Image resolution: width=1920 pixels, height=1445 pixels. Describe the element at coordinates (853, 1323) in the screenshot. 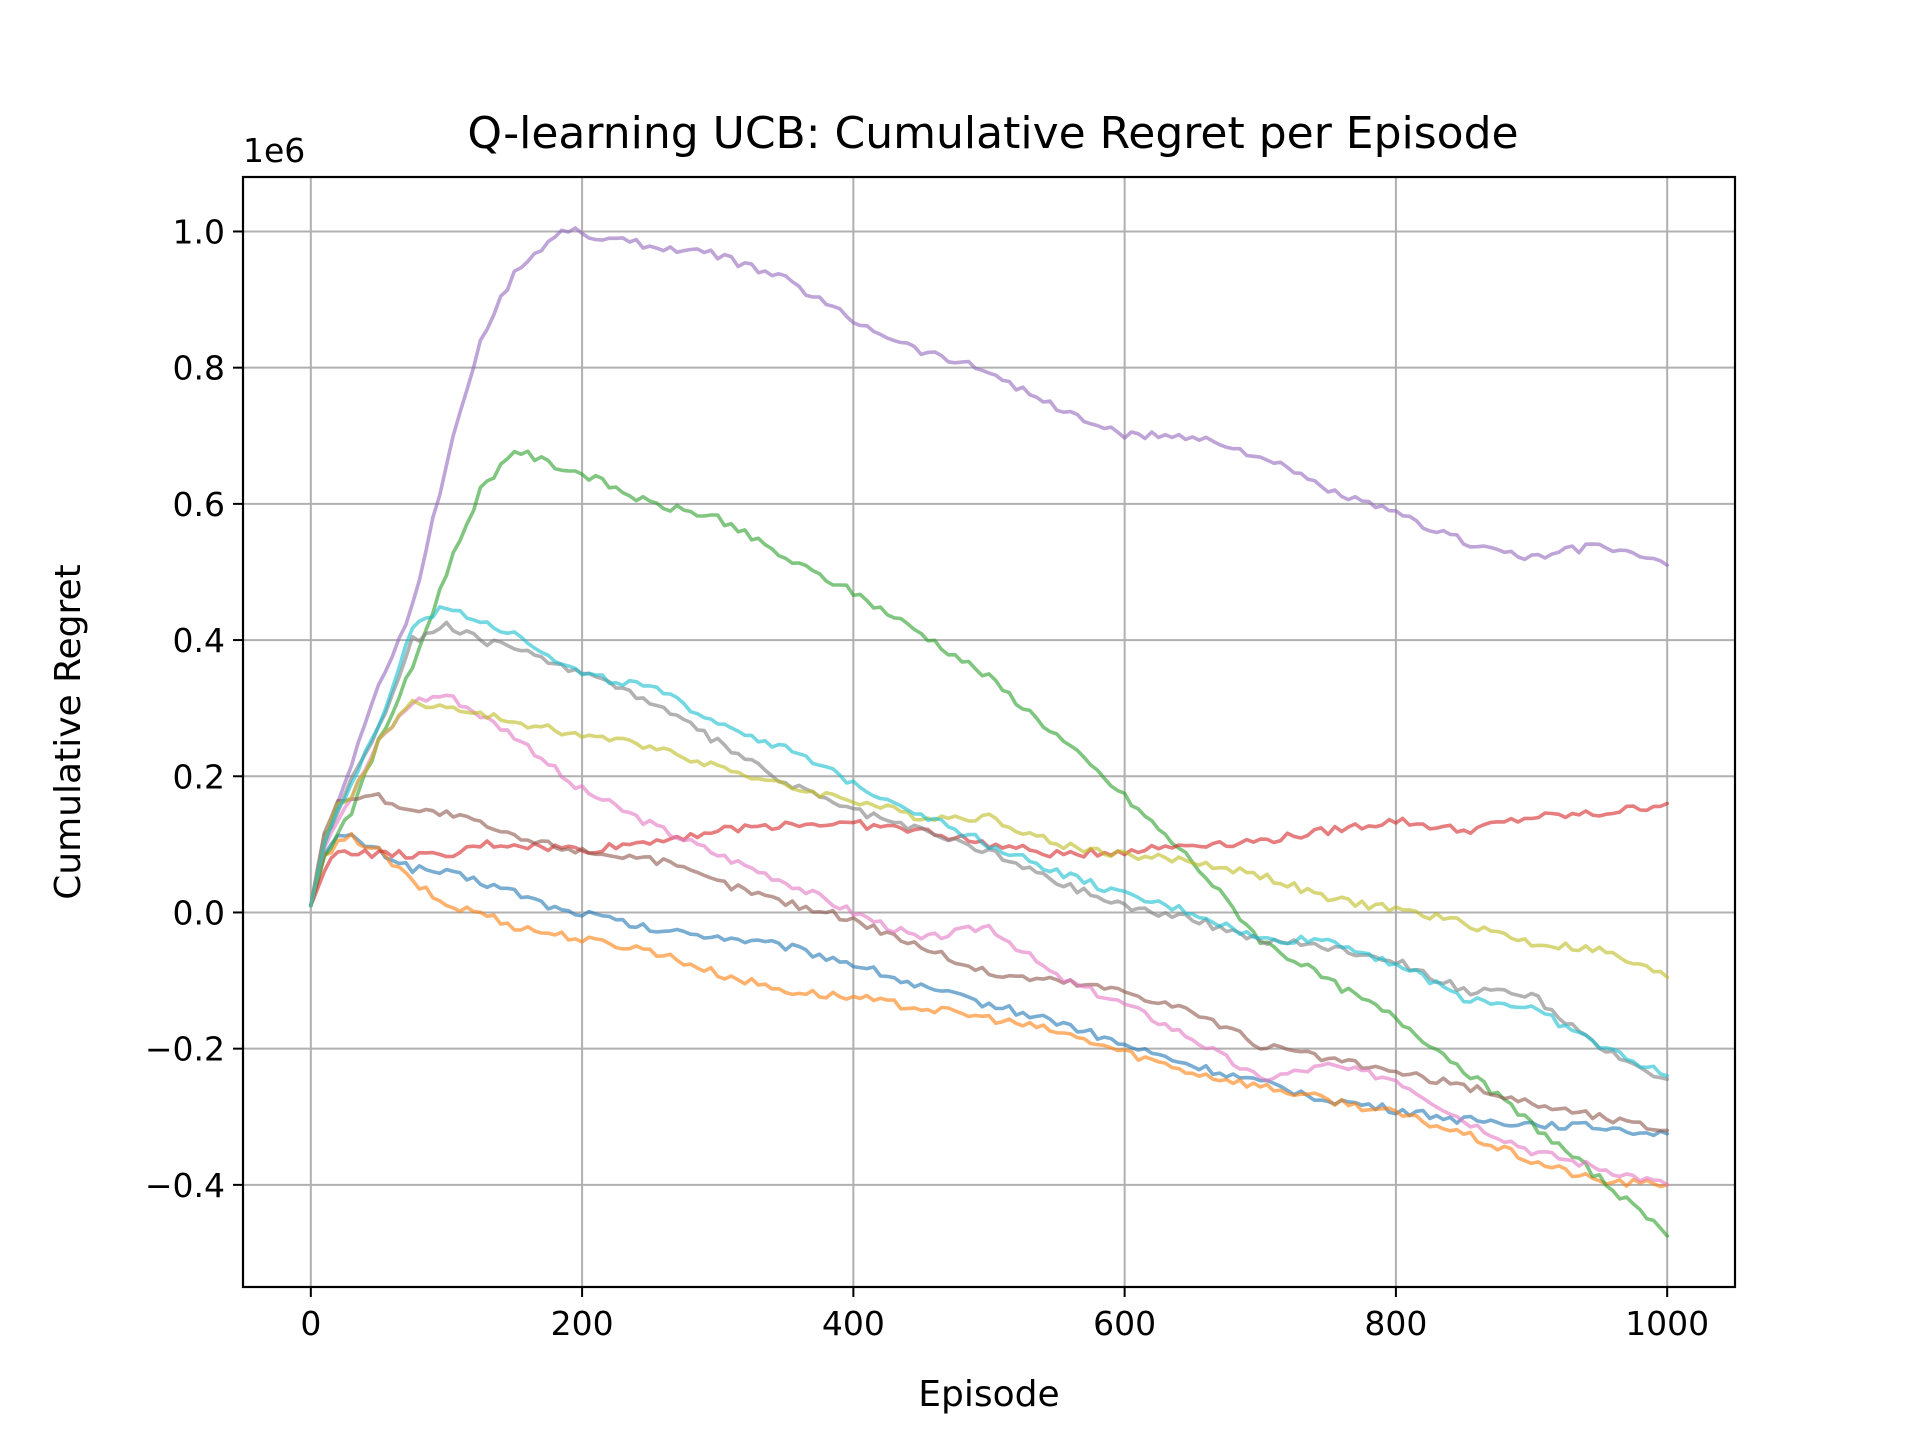

I see `x-tick-label: 400` at that location.